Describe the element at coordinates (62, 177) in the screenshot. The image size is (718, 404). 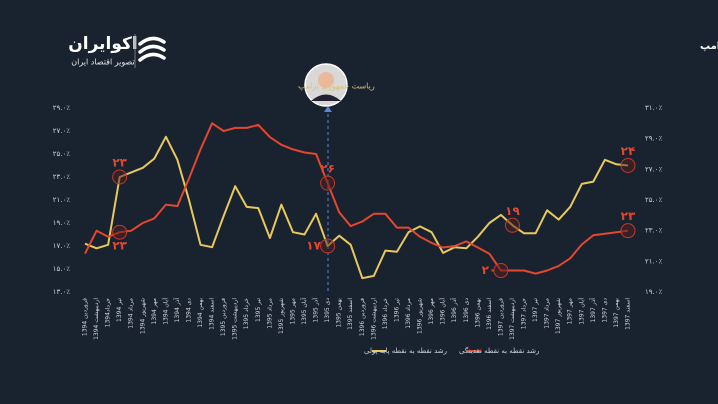
I see `y-tick-label: ۲۳.۰٪` at that location.